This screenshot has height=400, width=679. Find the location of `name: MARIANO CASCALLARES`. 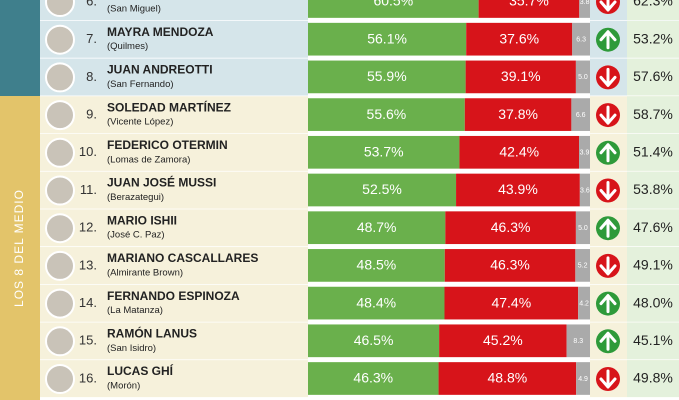

name: MARIANO CASCALLARES is located at coordinates (182, 258).